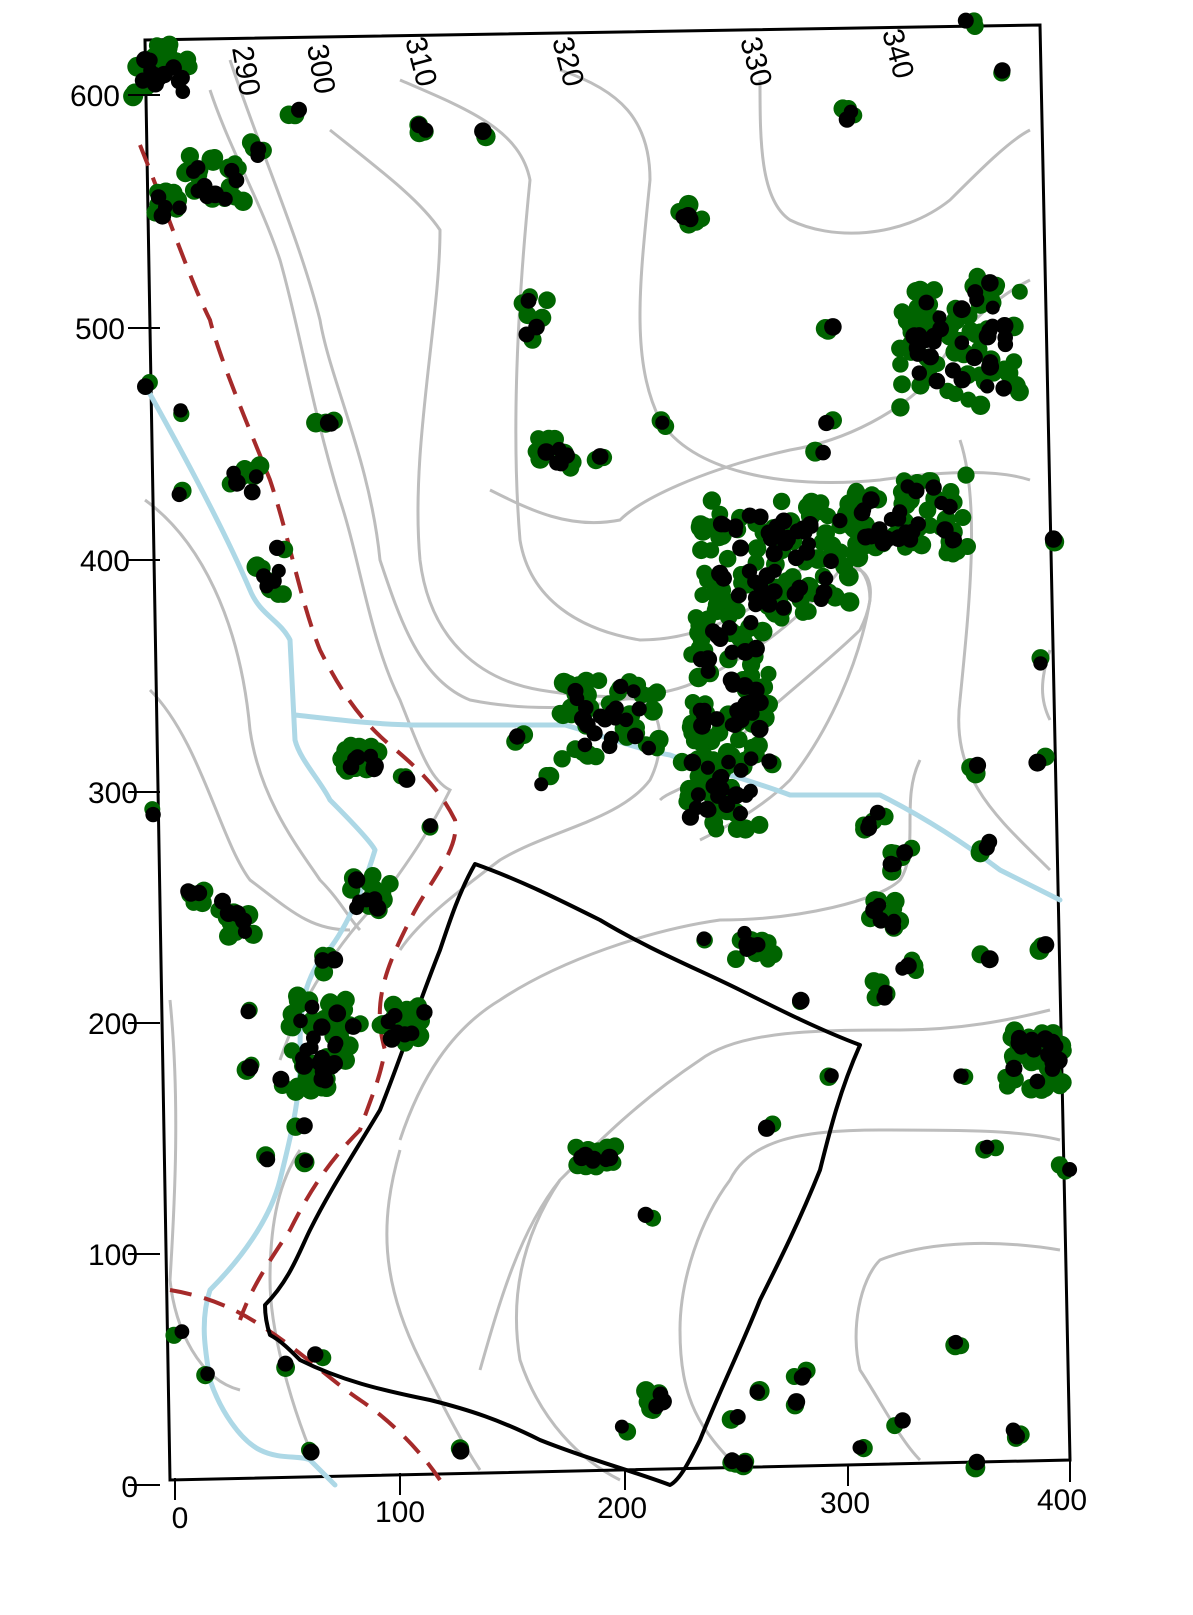 This screenshot has width=1193, height=1615. I want to click on contour-label-330: 330, so click(755, 61).